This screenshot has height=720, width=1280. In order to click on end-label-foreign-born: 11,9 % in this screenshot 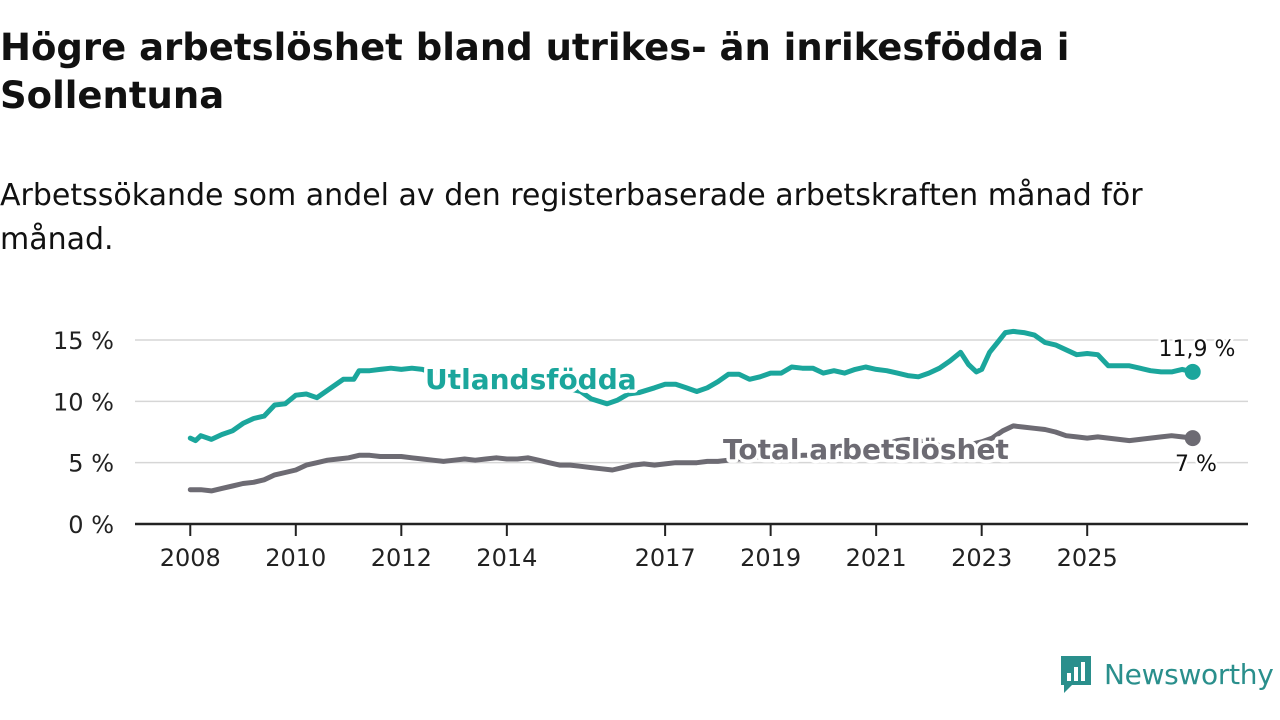, I will do `click(1197, 349)`.